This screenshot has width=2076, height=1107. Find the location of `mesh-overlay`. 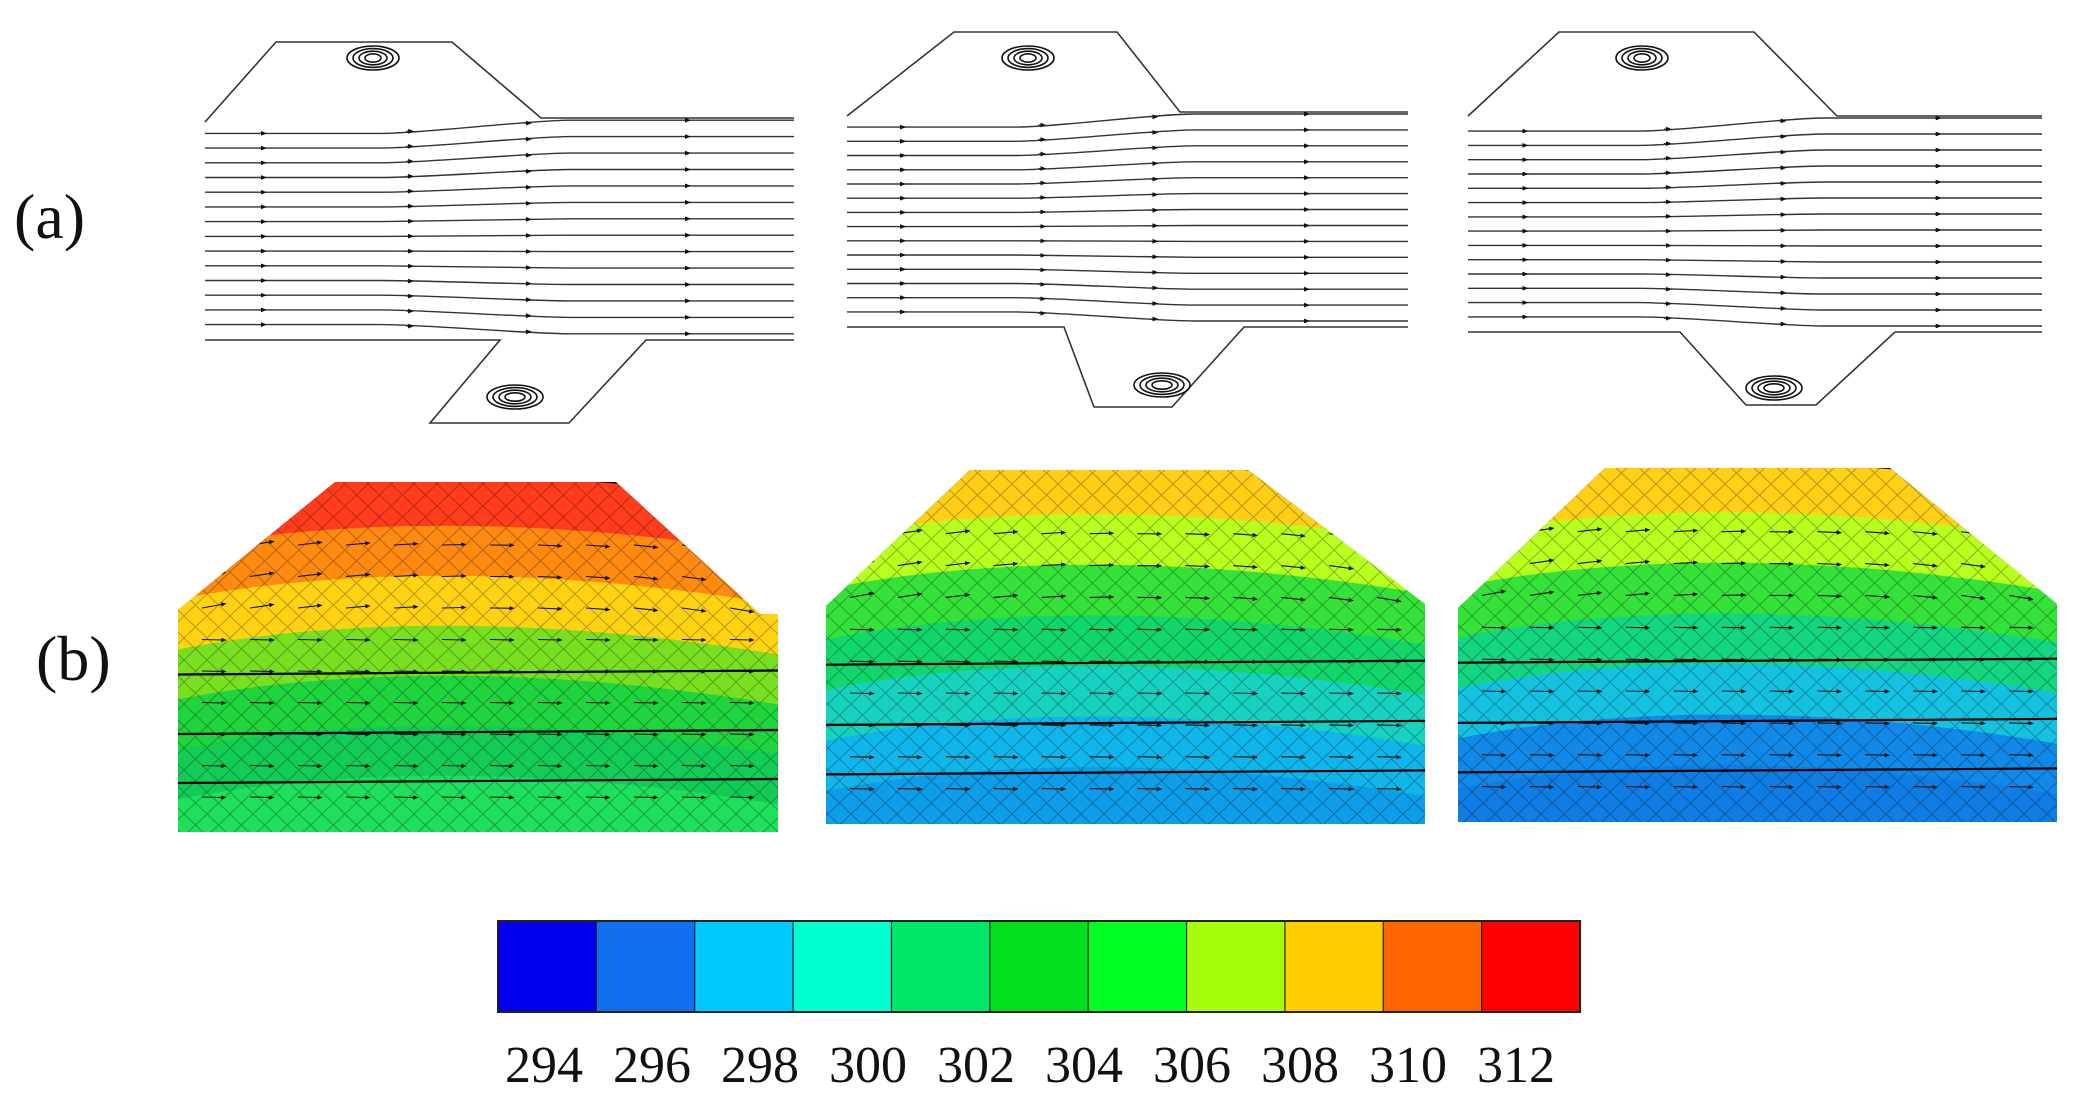

mesh-overlay is located at coordinates (478, 657).